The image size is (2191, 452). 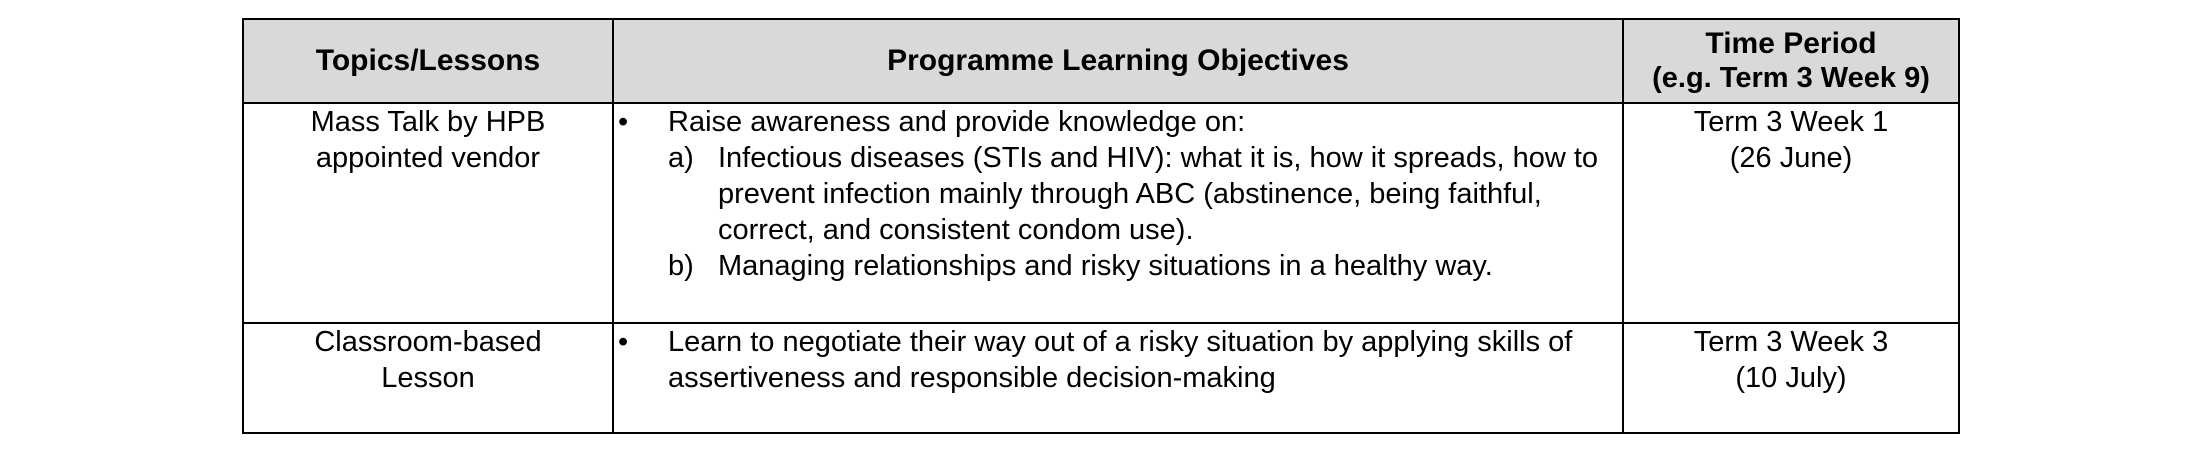 I want to click on time-period-cell: Term 3 Week 3 (10 July), so click(x=1791, y=378).